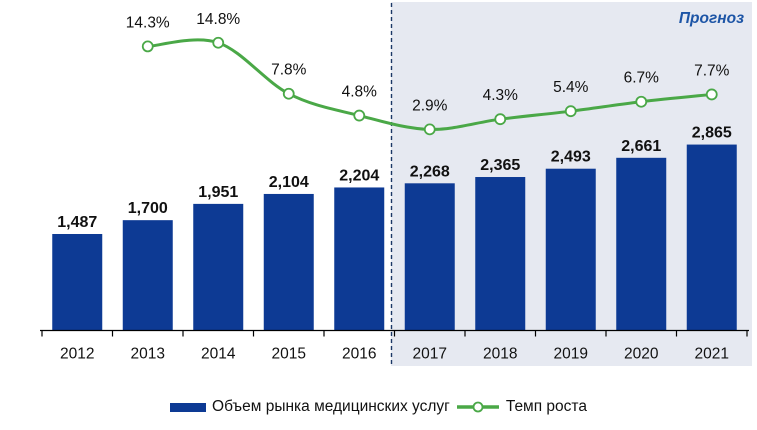 This screenshot has width=757, height=430. What do you see at coordinates (359, 175) in the screenshot?
I see `bar-value-label-2016: 2,204` at bounding box center [359, 175].